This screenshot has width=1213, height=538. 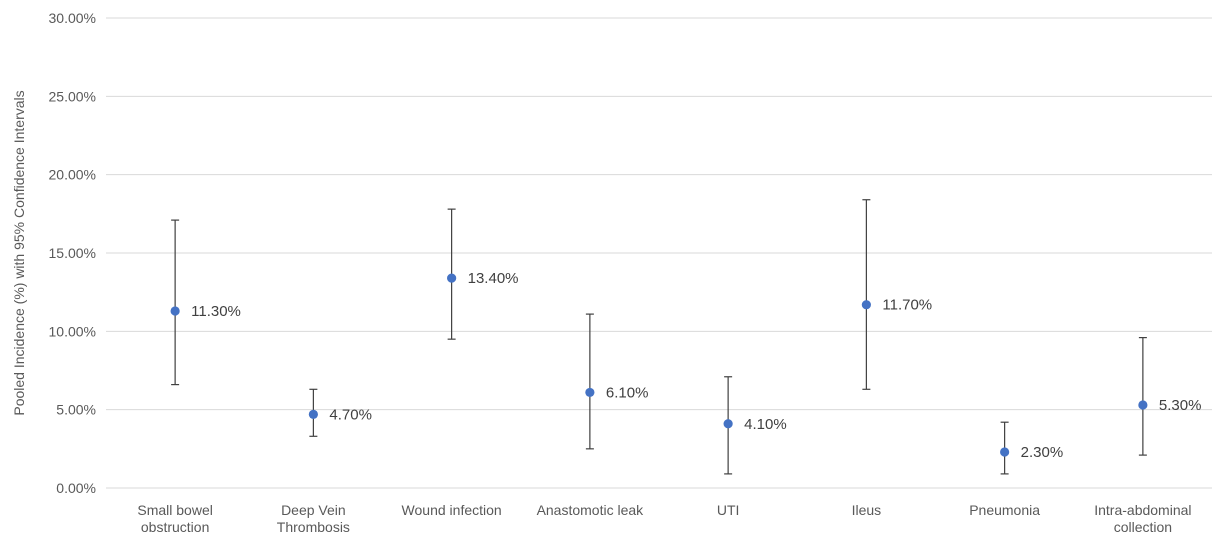 What do you see at coordinates (907, 305) in the screenshot?
I see `data-label: 11.70%` at bounding box center [907, 305].